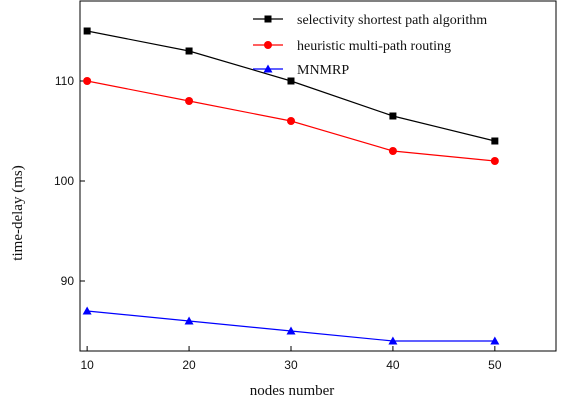 The image size is (567, 401). Describe the element at coordinates (87, 365) in the screenshot. I see `x-tick-label: 10` at that location.